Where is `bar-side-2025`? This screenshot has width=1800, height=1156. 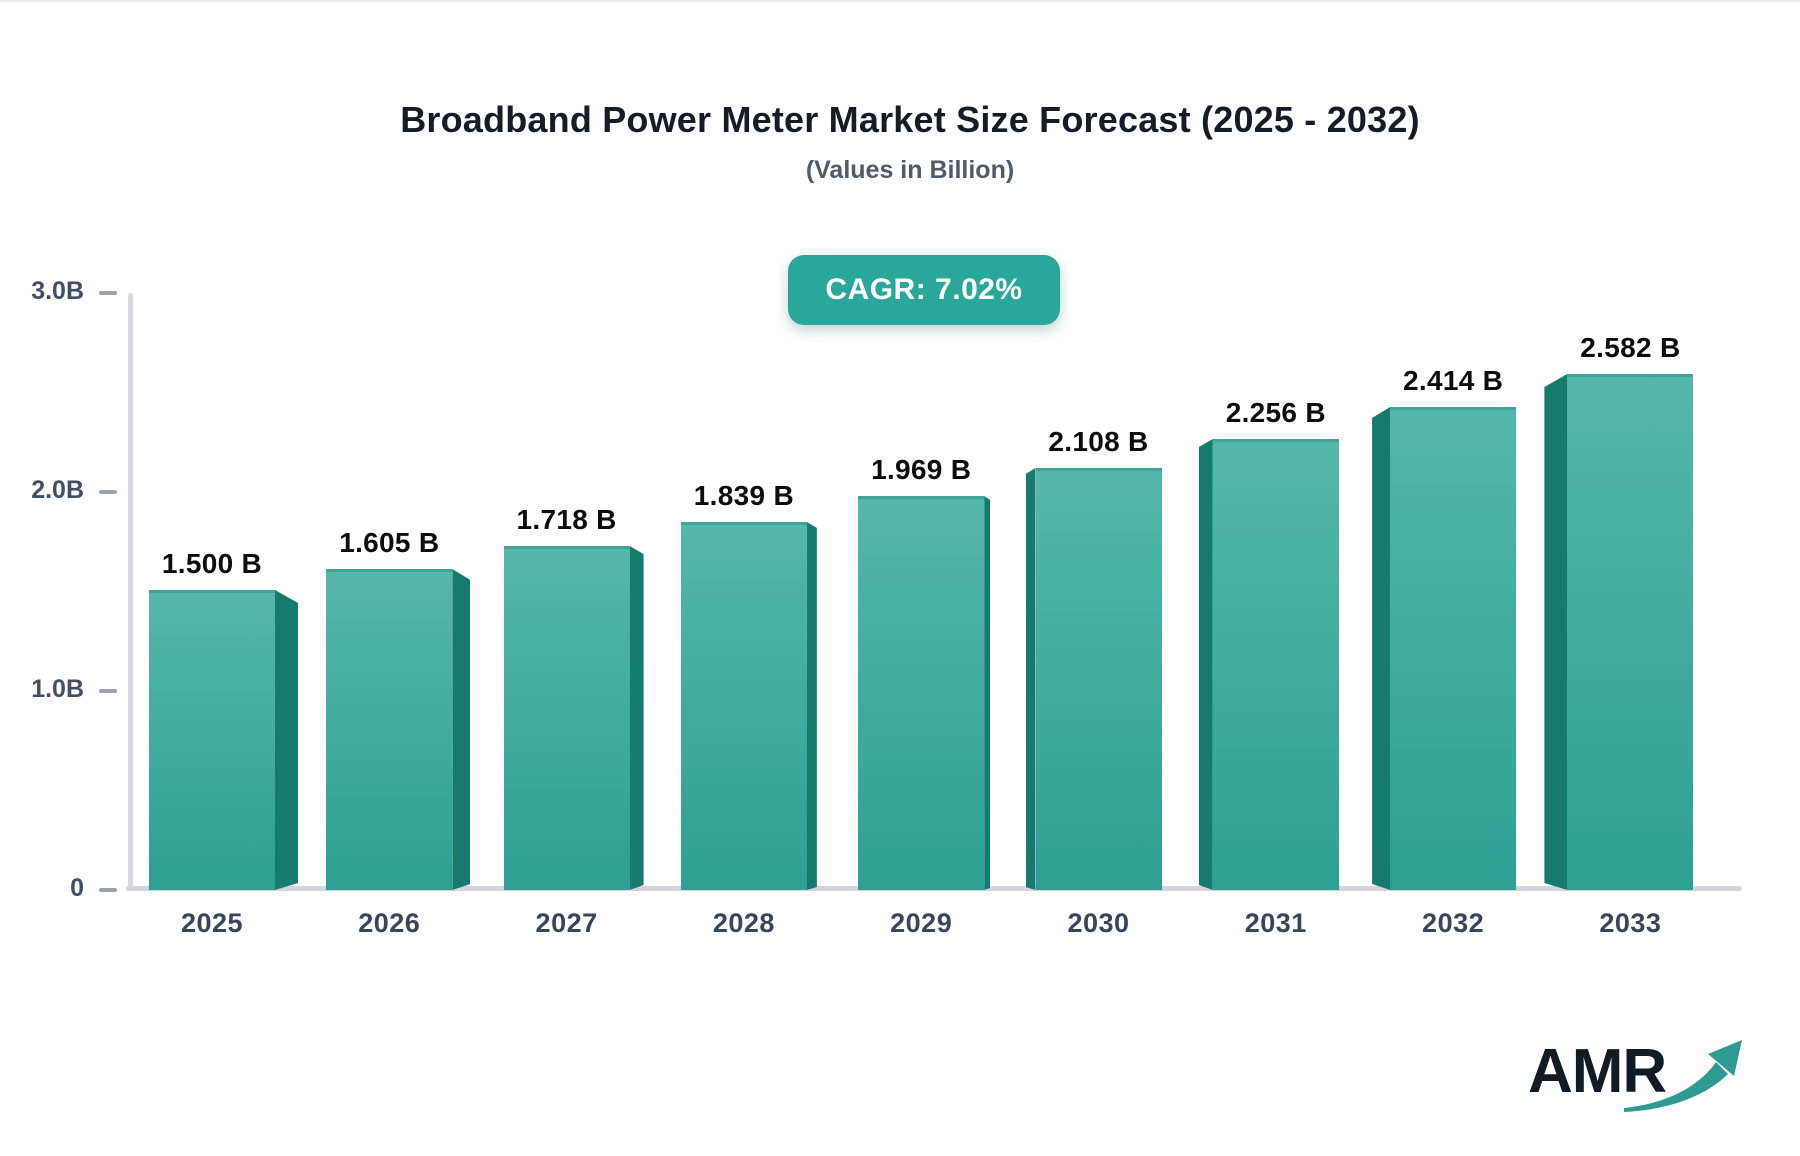
bar-side-2025 is located at coordinates (286, 740).